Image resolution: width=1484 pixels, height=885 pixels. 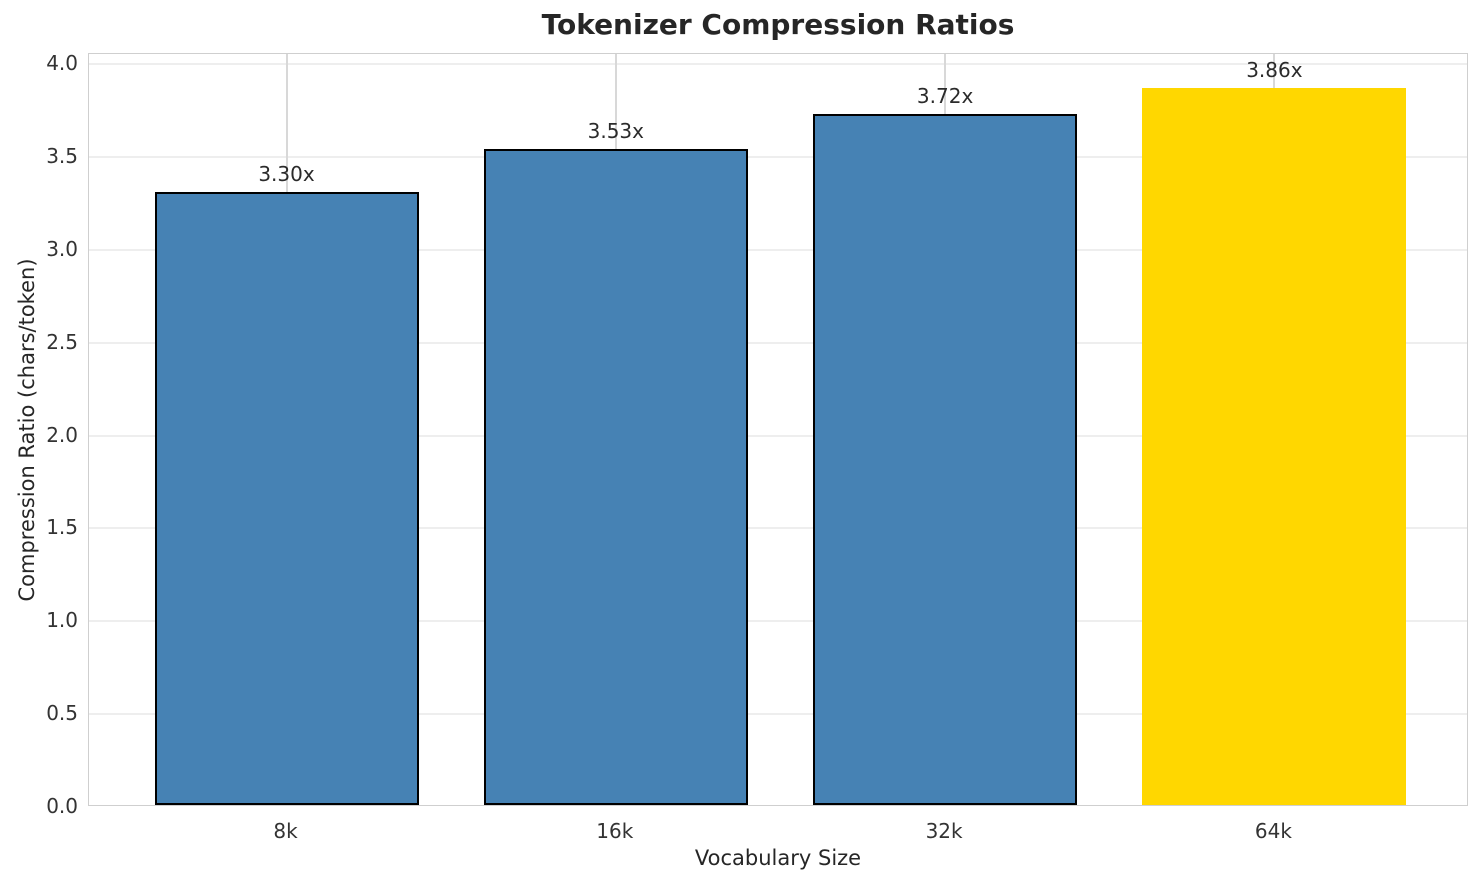 What do you see at coordinates (1274, 446) in the screenshot?
I see `bar-64k` at bounding box center [1274, 446].